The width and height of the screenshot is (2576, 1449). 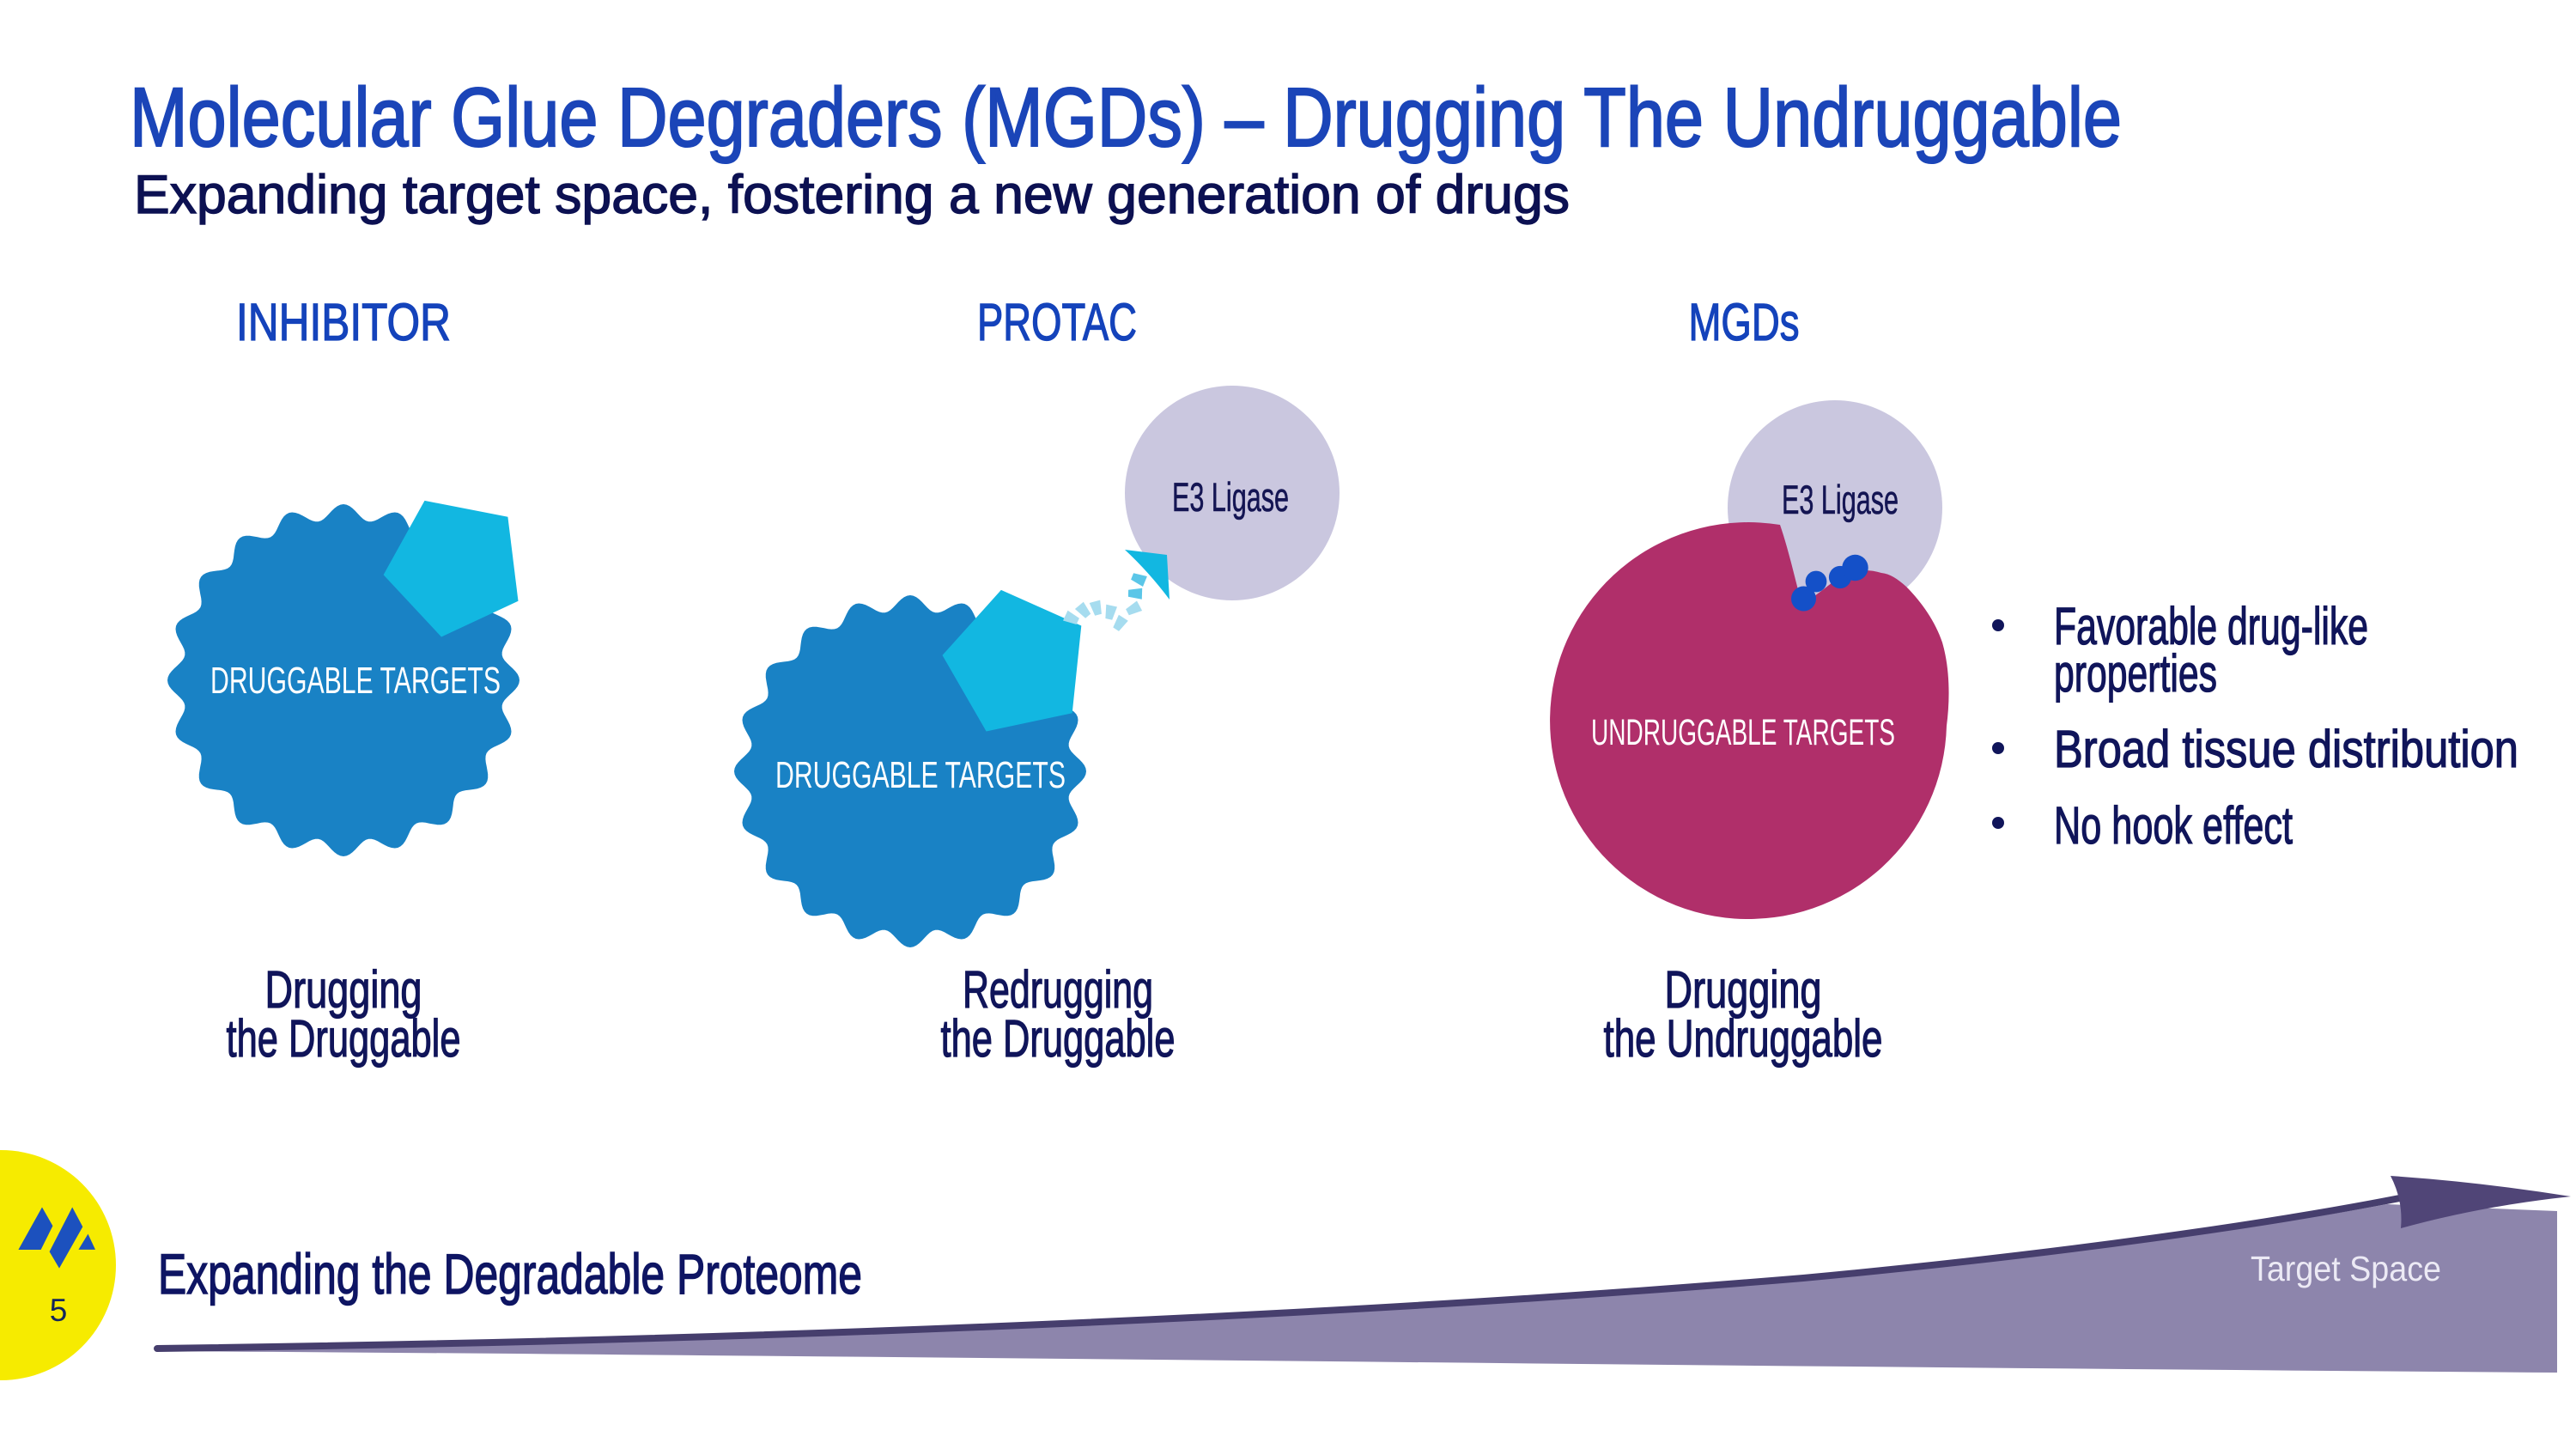 What do you see at coordinates (2135, 673) in the screenshot?
I see `svg-text: properties` at bounding box center [2135, 673].